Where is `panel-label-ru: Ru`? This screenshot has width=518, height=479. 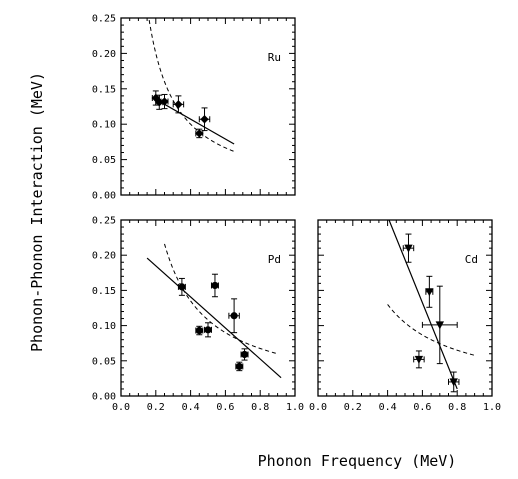
panel-label-ru: Ru is located at coordinates (274, 57).